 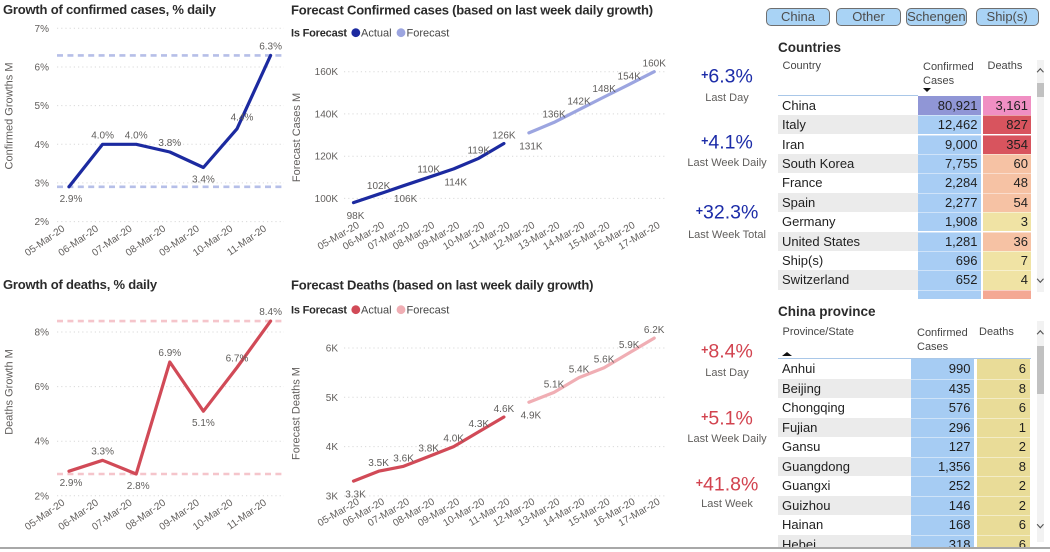 I want to click on svg-text: 4.4%, so click(x=242, y=117).